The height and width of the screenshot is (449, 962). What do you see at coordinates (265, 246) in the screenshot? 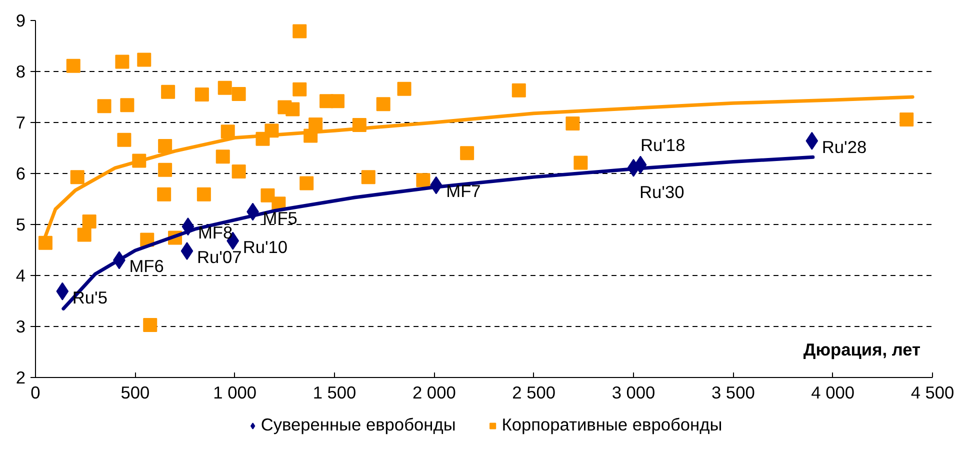
I see `annotation: Ru'10` at bounding box center [265, 246].